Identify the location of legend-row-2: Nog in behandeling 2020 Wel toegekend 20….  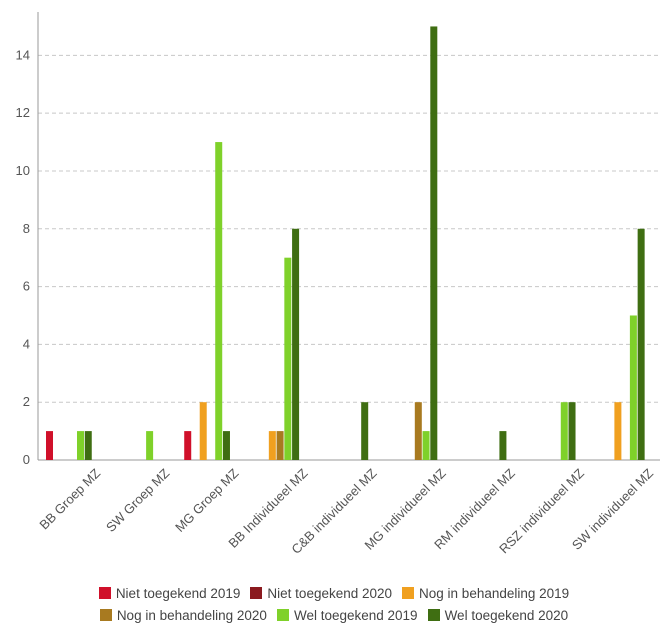
(334, 615).